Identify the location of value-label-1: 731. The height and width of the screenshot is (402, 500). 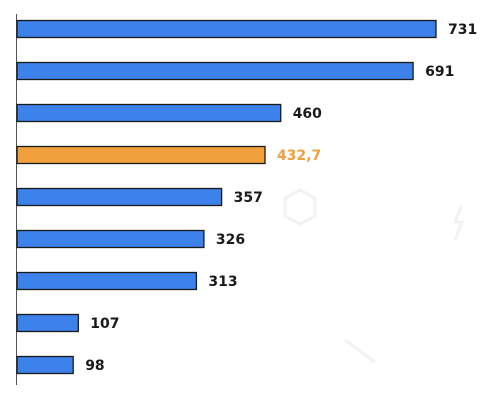
(462, 30).